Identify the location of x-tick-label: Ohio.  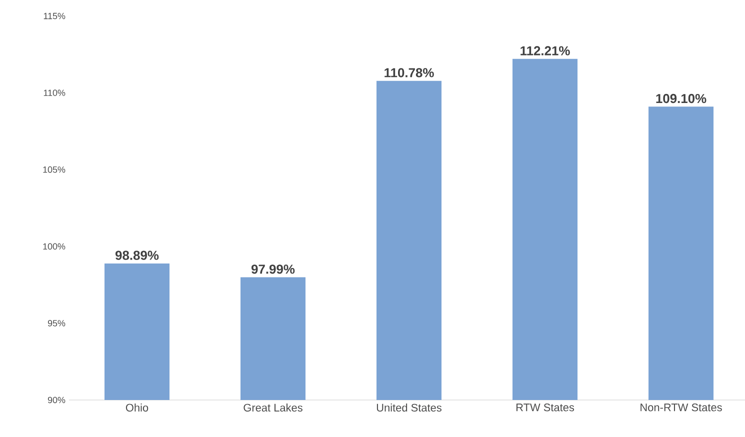
(137, 408).